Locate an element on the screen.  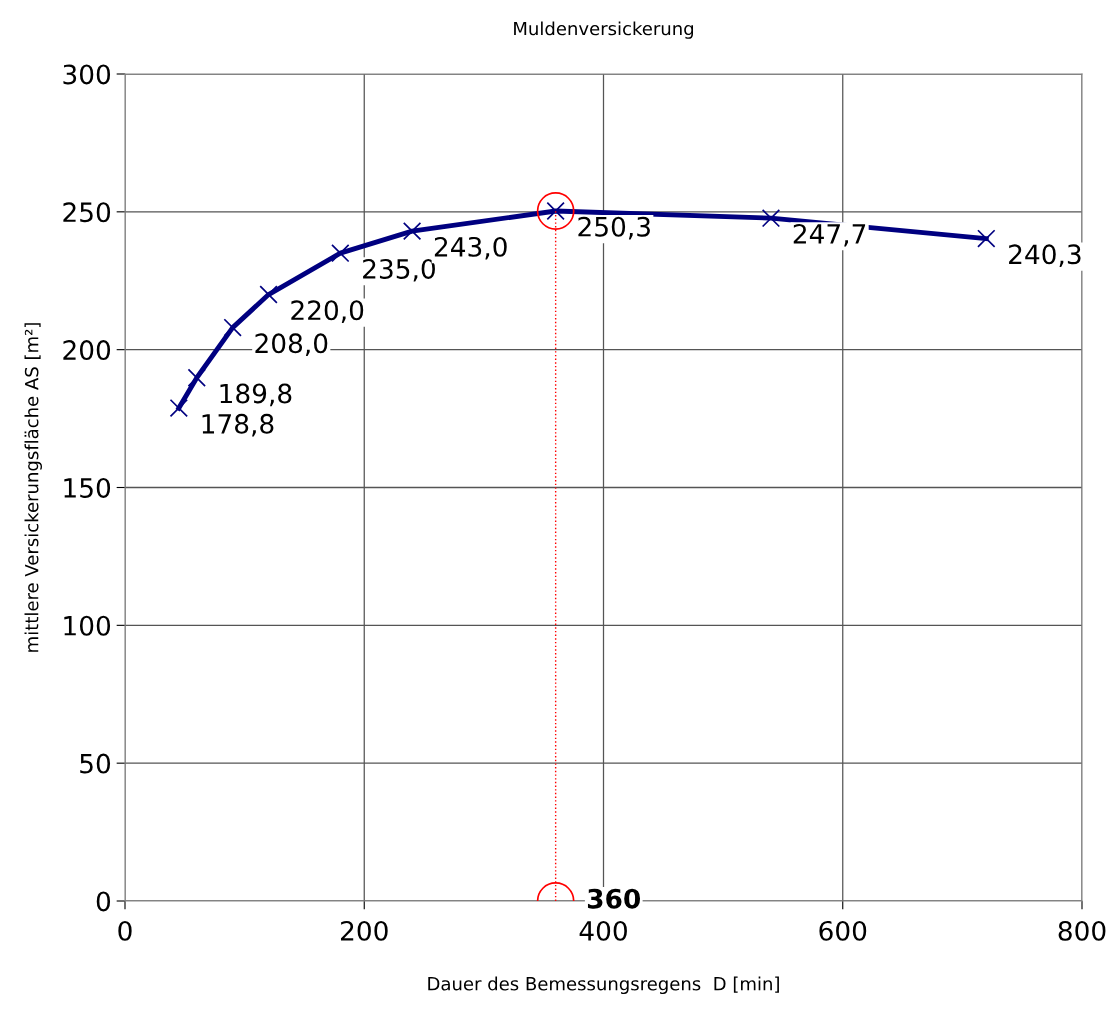
chart-title: Muldenversickerung is located at coordinates (604, 30).